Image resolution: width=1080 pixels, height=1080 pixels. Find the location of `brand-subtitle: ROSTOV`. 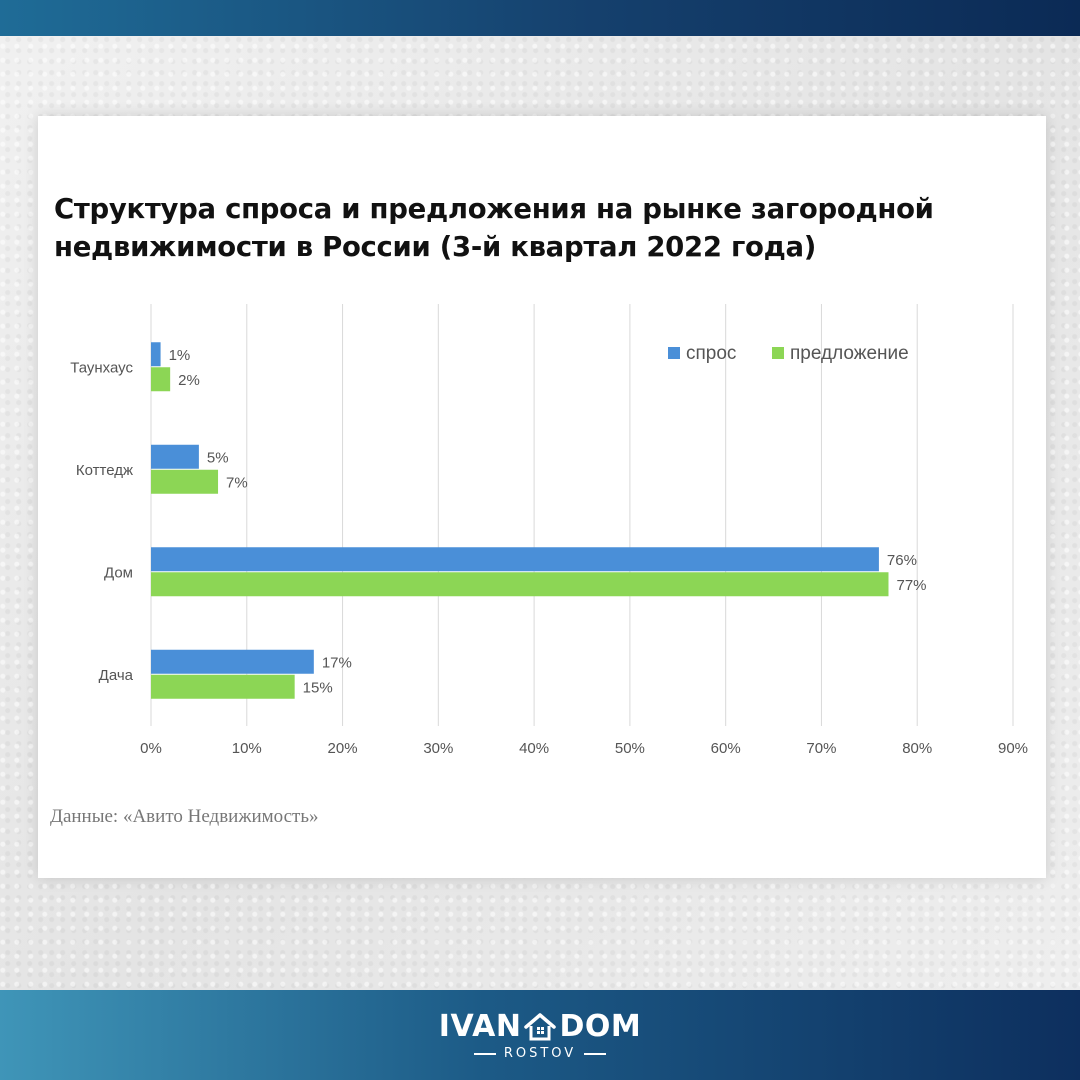

brand-subtitle: ROSTOV is located at coordinates (540, 1053).